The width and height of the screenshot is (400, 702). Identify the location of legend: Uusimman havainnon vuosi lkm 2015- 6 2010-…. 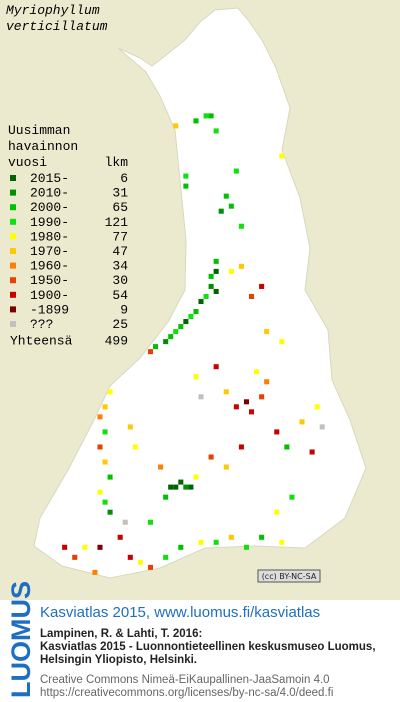
(68, 236).